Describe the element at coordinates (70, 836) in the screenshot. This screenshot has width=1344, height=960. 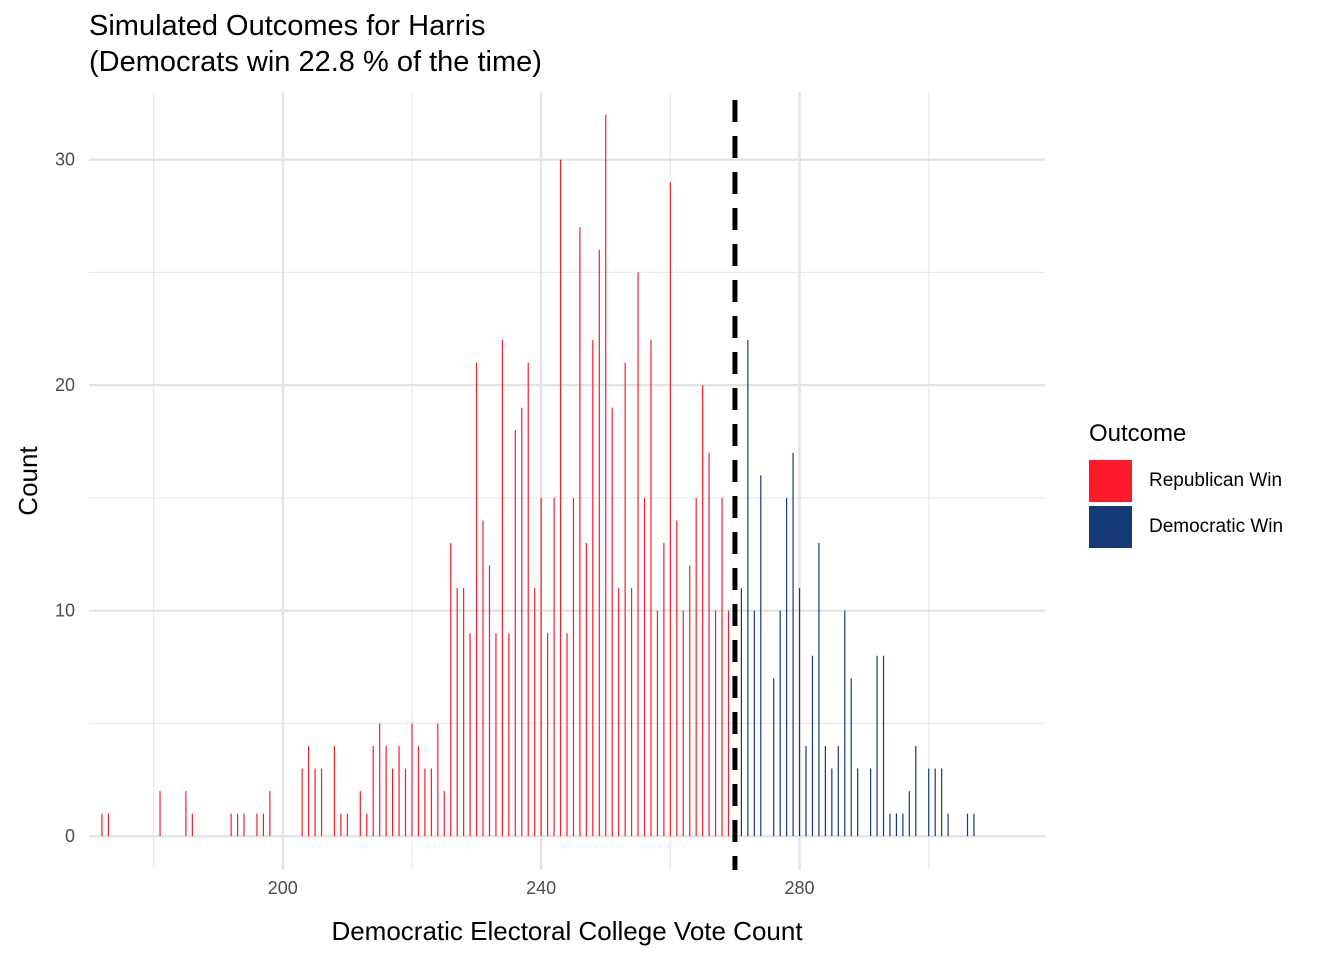
I see `y-tick-label: 0` at that location.